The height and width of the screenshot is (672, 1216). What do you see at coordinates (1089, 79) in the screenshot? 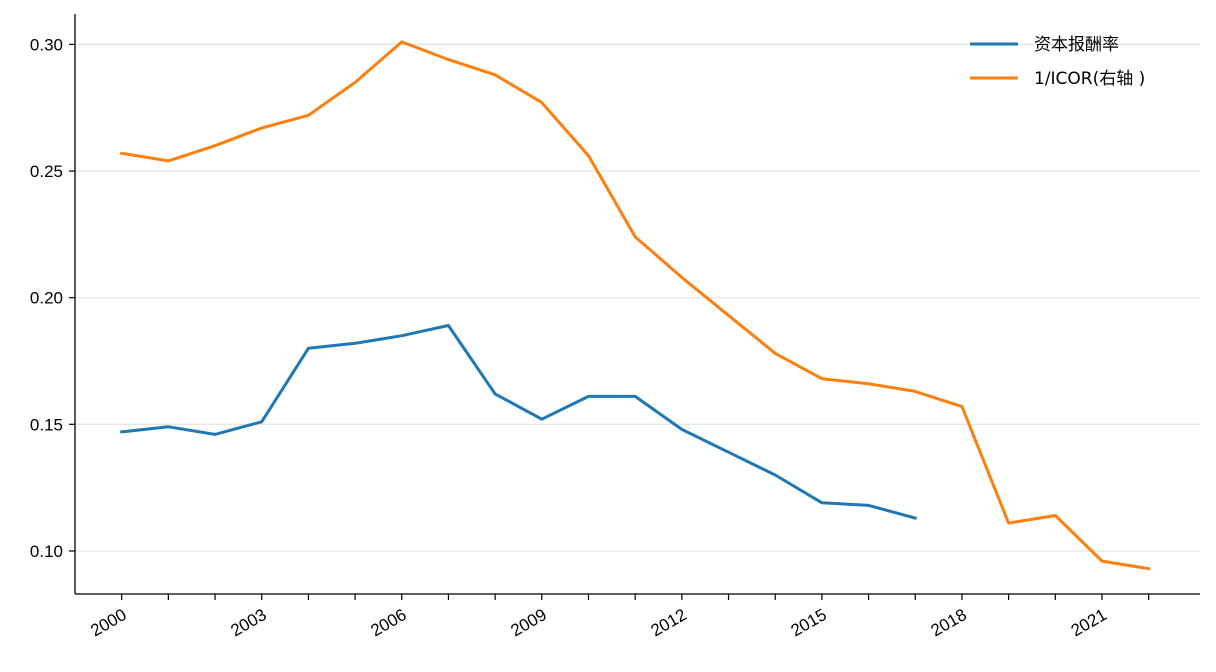
I see `legend-label-series-1: 1/ICOR(右轴 )` at bounding box center [1089, 79].